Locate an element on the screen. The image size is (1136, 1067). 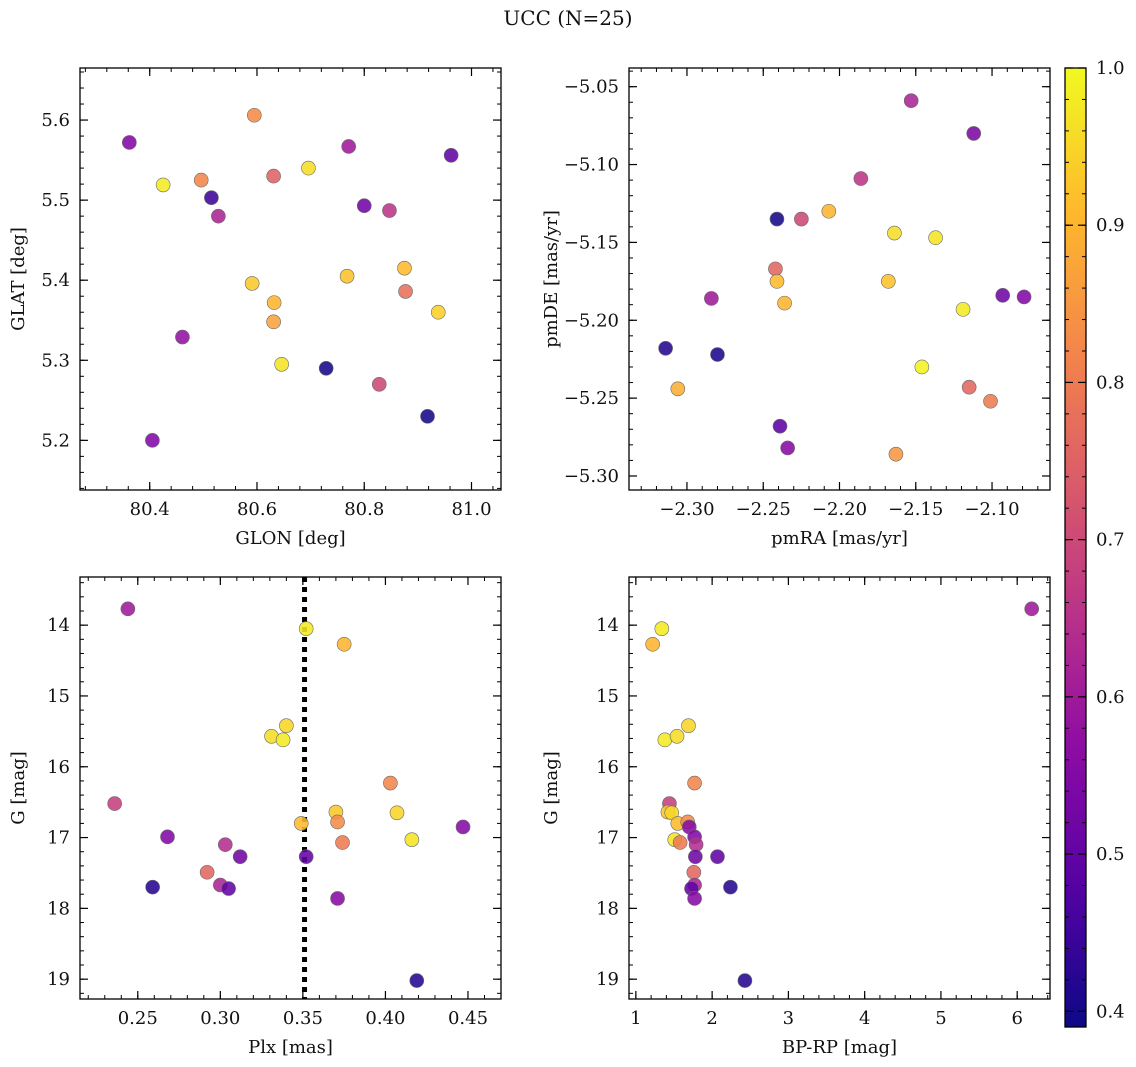
x-tick-label: 0.35 is located at coordinates (303, 1018).